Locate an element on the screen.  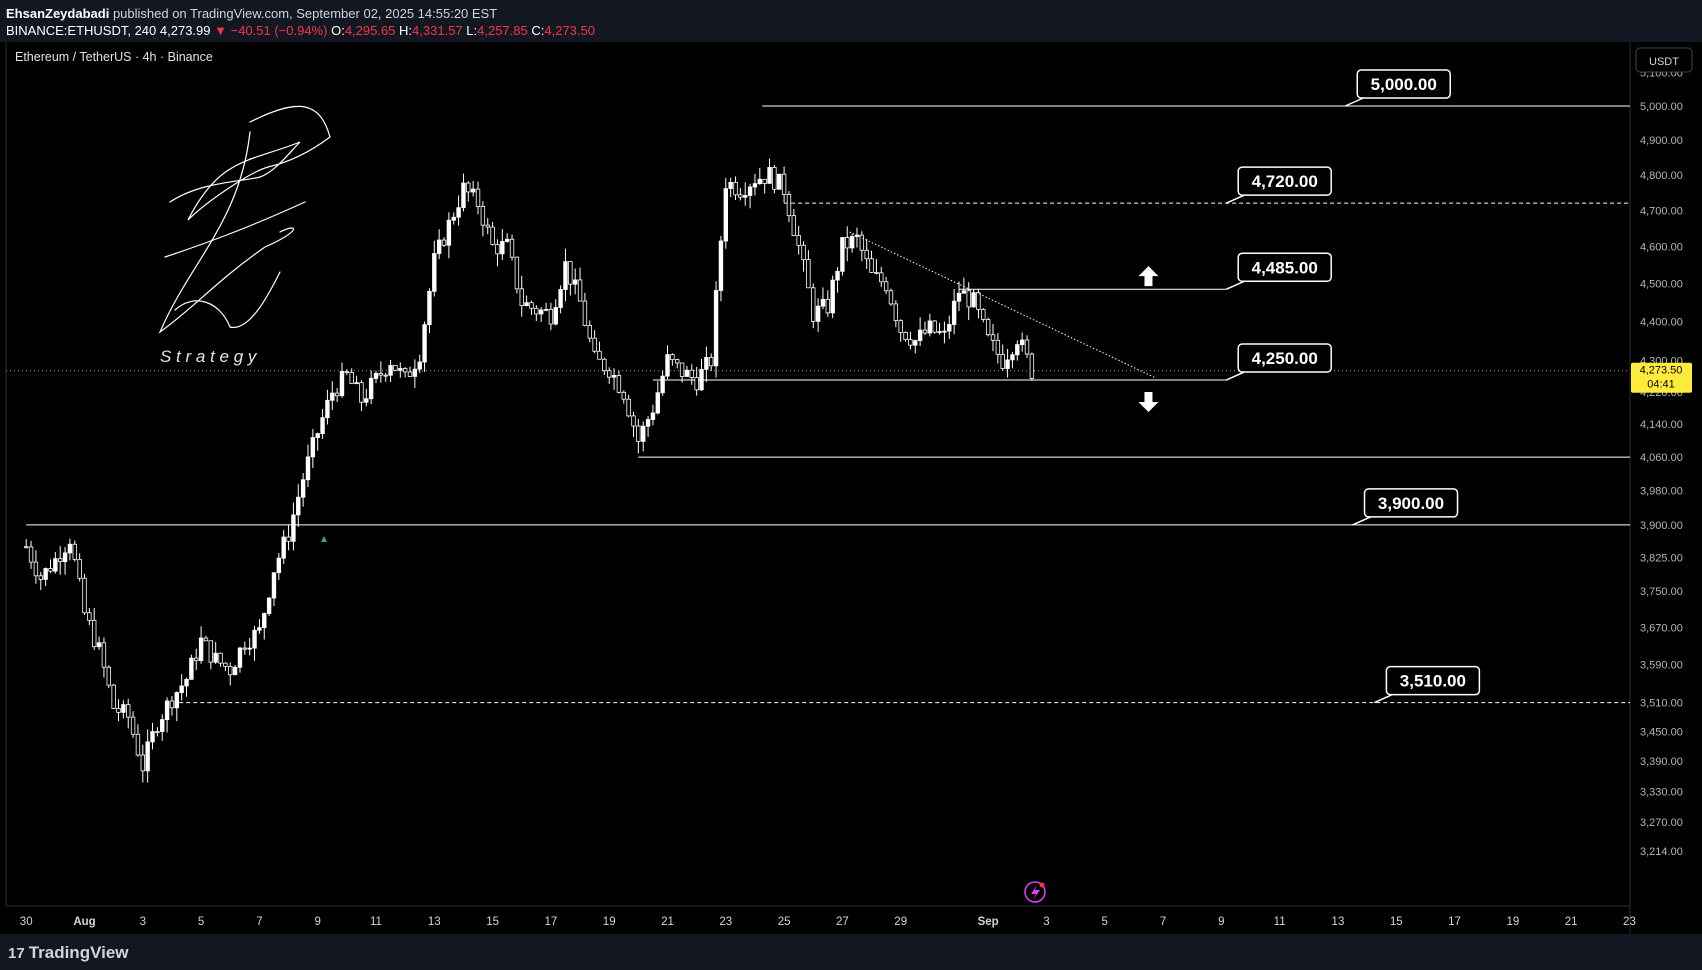
author-name: EhsanZeydabadi is located at coordinates (58, 13).